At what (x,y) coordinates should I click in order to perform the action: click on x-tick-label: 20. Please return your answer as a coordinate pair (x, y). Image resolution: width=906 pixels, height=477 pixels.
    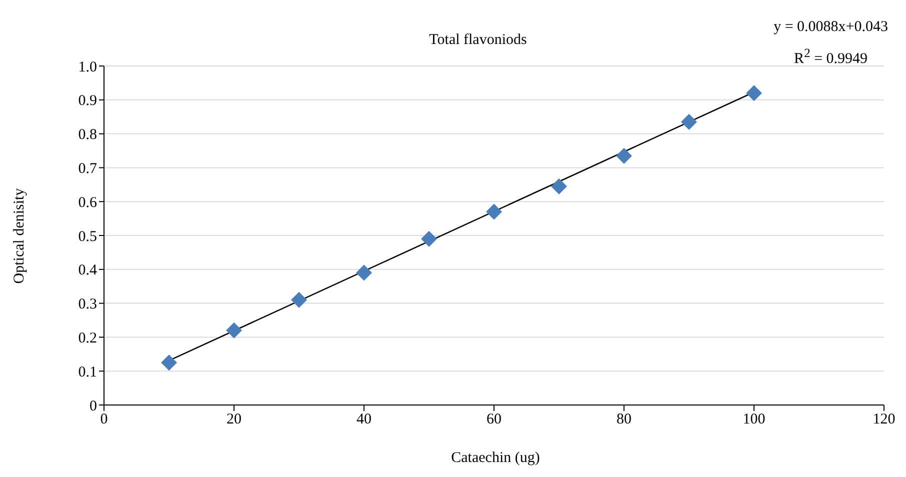
    Looking at the image, I should click on (234, 420).